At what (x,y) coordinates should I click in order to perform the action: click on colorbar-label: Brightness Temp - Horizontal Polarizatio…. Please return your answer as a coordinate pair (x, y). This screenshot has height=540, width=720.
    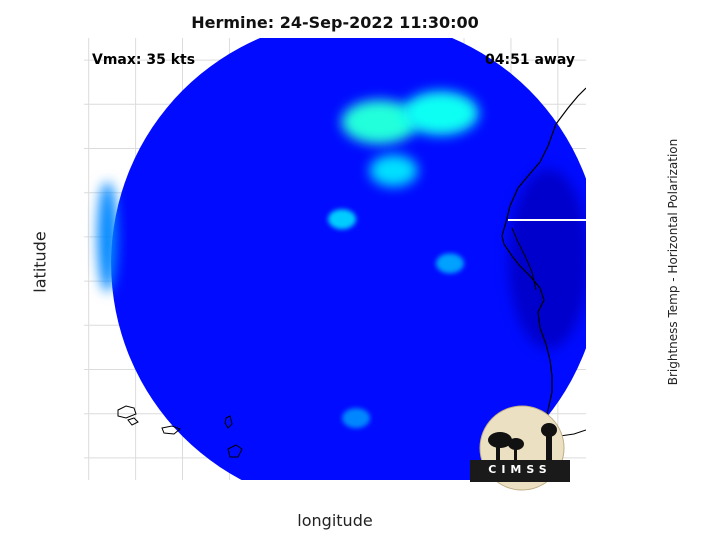
    Looking at the image, I should click on (673, 262).